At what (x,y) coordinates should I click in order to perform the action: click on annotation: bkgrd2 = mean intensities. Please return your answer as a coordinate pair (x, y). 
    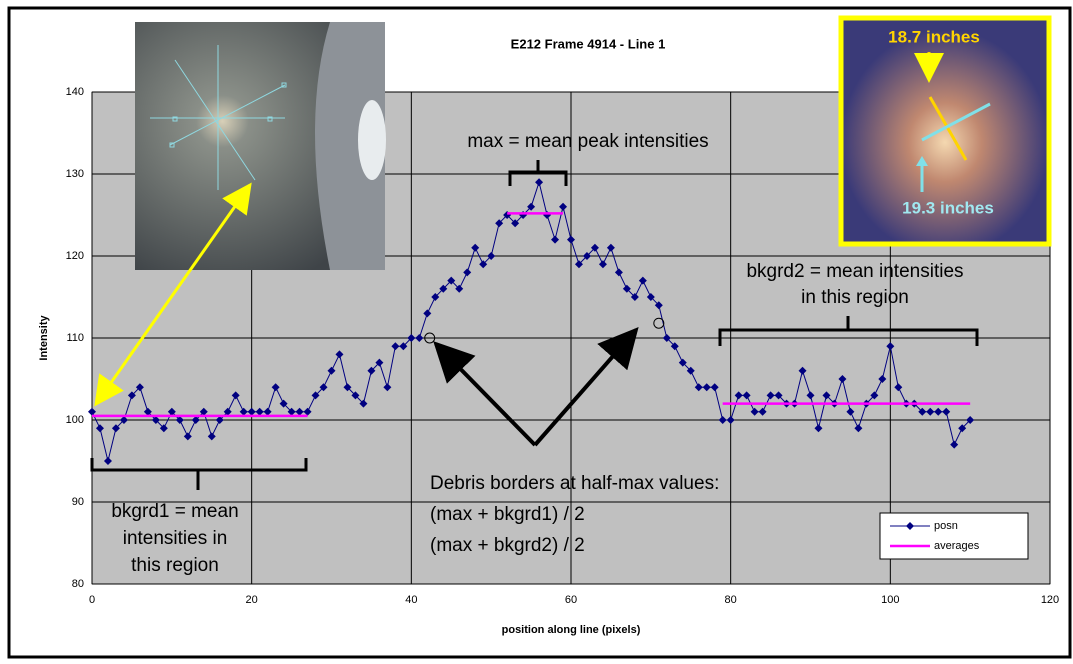
    Looking at the image, I should click on (854, 271).